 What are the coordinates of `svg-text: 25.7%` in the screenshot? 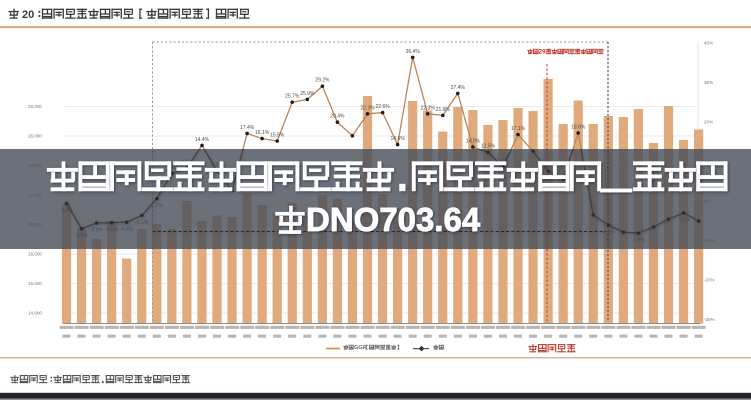 It's located at (292, 97).